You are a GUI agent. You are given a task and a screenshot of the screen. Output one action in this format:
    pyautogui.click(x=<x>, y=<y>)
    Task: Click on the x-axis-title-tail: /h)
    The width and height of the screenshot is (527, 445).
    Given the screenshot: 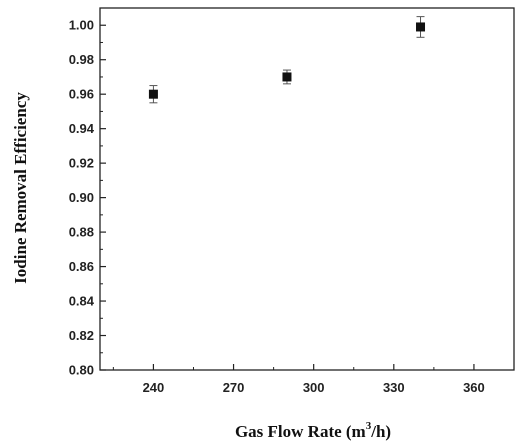 What is the action you would take?
    pyautogui.click(x=380, y=431)
    